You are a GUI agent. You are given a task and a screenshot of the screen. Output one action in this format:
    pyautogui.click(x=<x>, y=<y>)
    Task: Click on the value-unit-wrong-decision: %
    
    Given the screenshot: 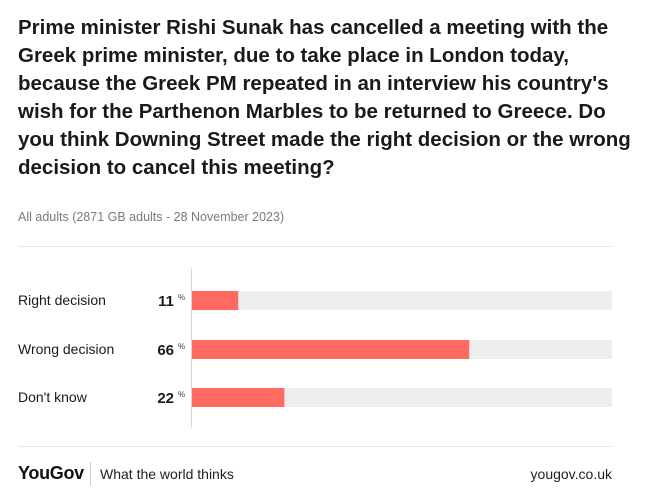 What is the action you would take?
    pyautogui.click(x=181, y=346)
    